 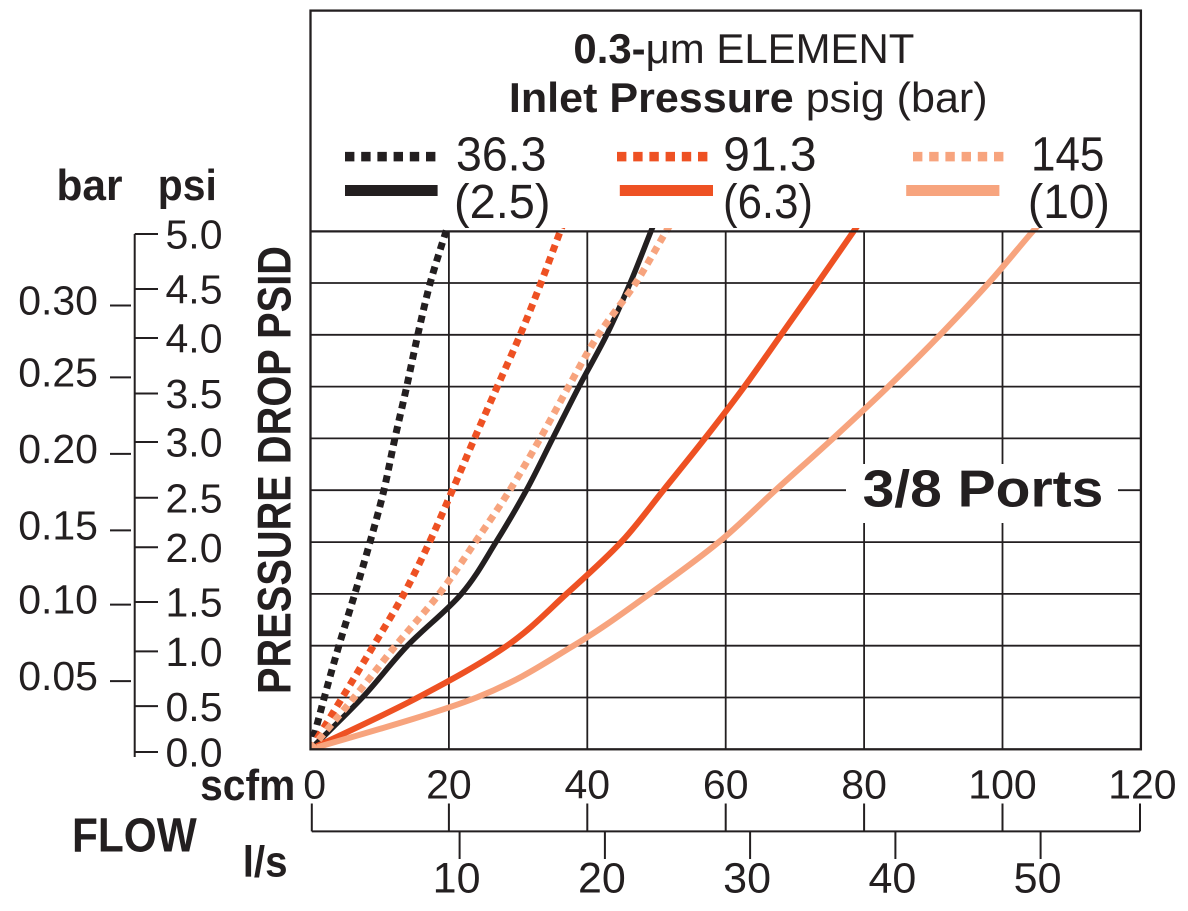 I want to click on svg-text: 5.0, so click(x=194, y=235).